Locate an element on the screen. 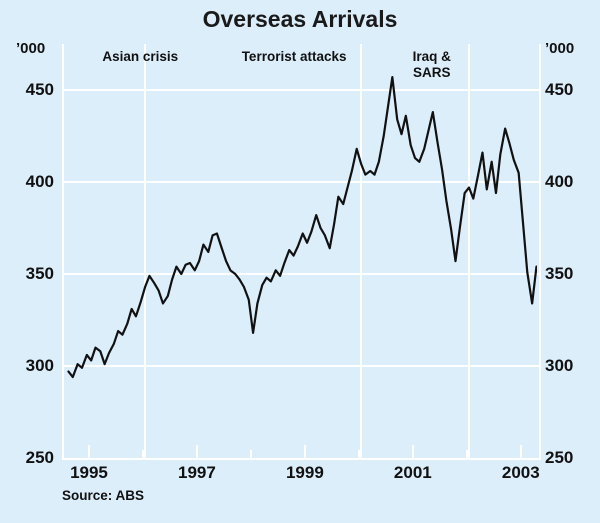 Image resolution: width=600 pixels, height=523 pixels. x-axis-tick-label: 1997 is located at coordinates (197, 472).